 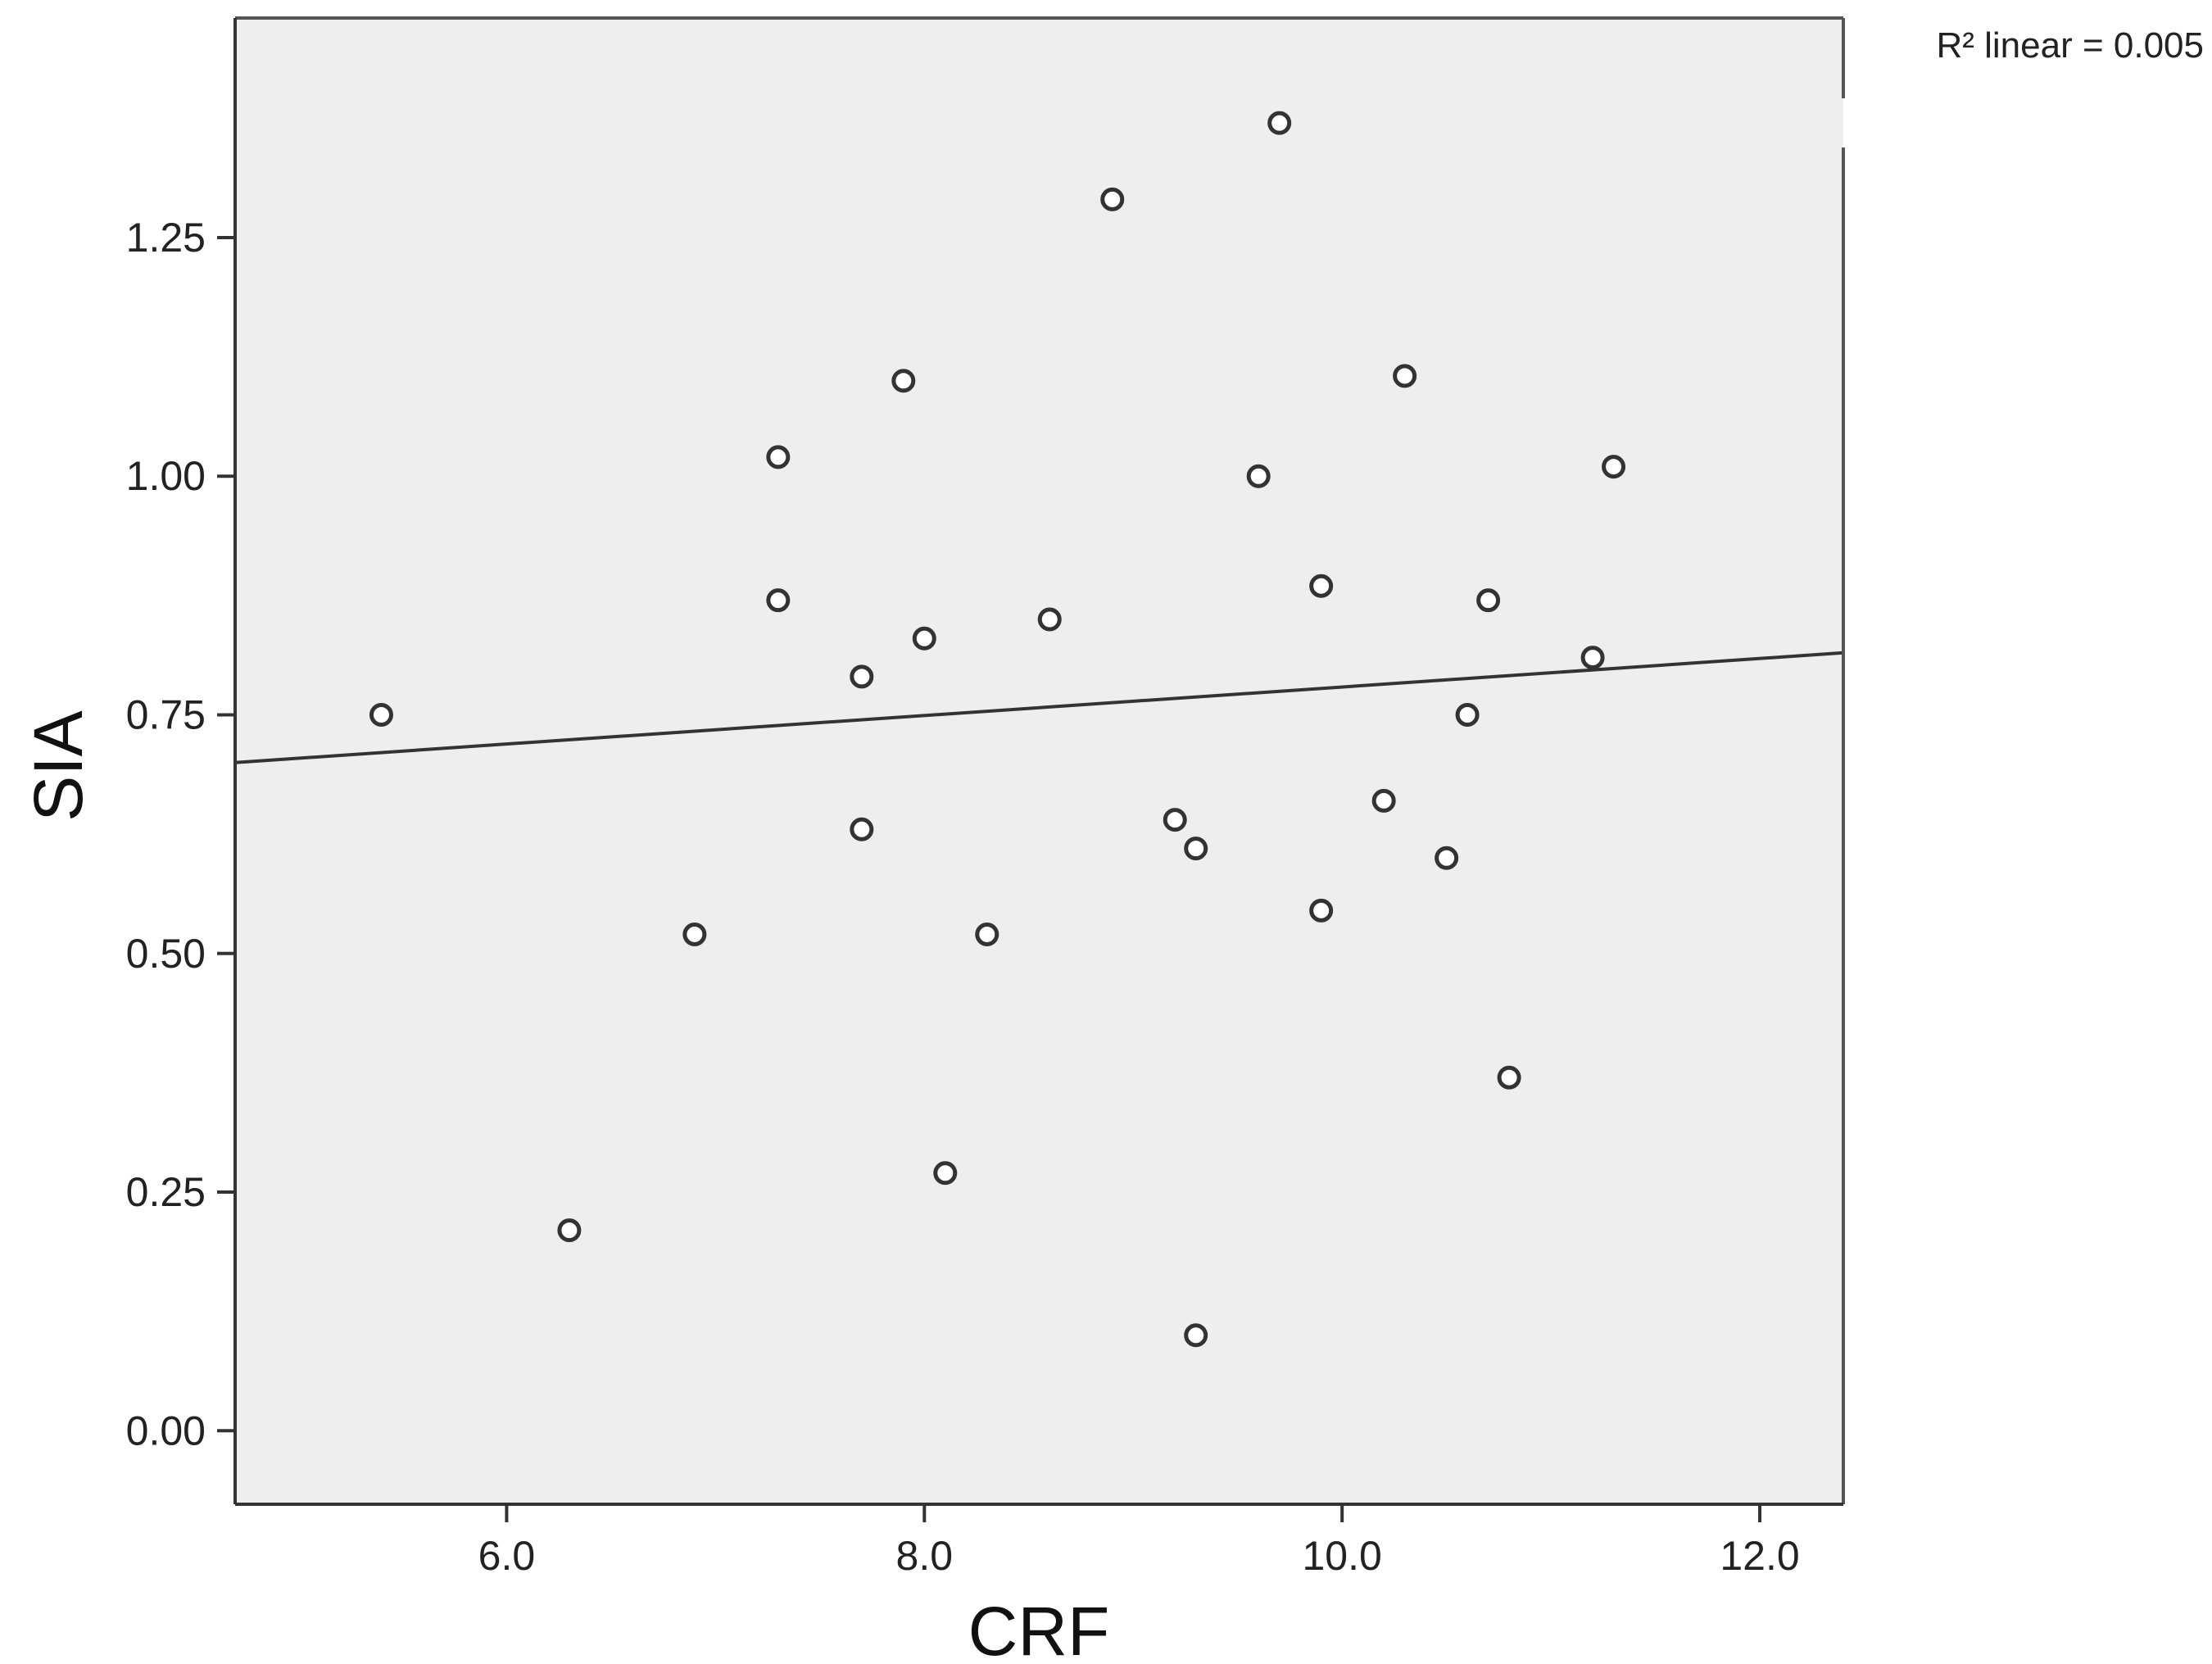 I want to click on regression-line, so click(x=1039, y=708).